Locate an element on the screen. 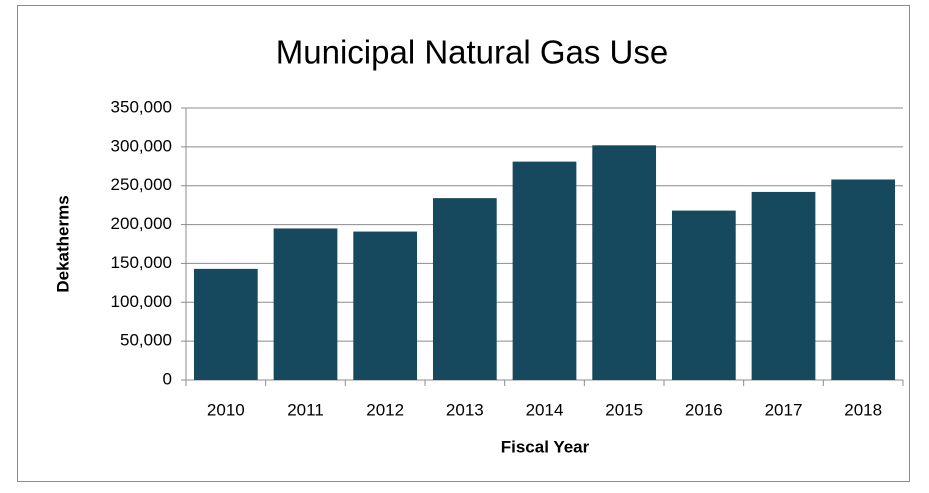 The height and width of the screenshot is (493, 929). chart-title: Municipal Natural Gas Use is located at coordinates (472, 52).